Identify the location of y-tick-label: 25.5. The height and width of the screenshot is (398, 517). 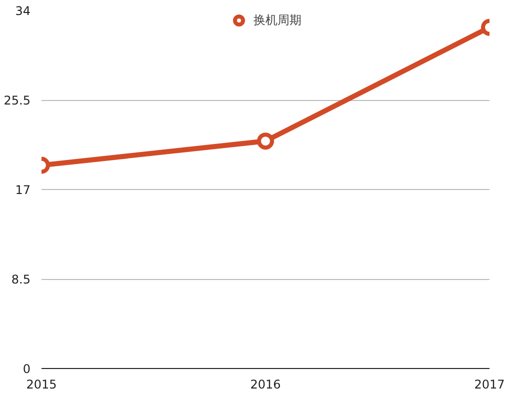
(17, 101).